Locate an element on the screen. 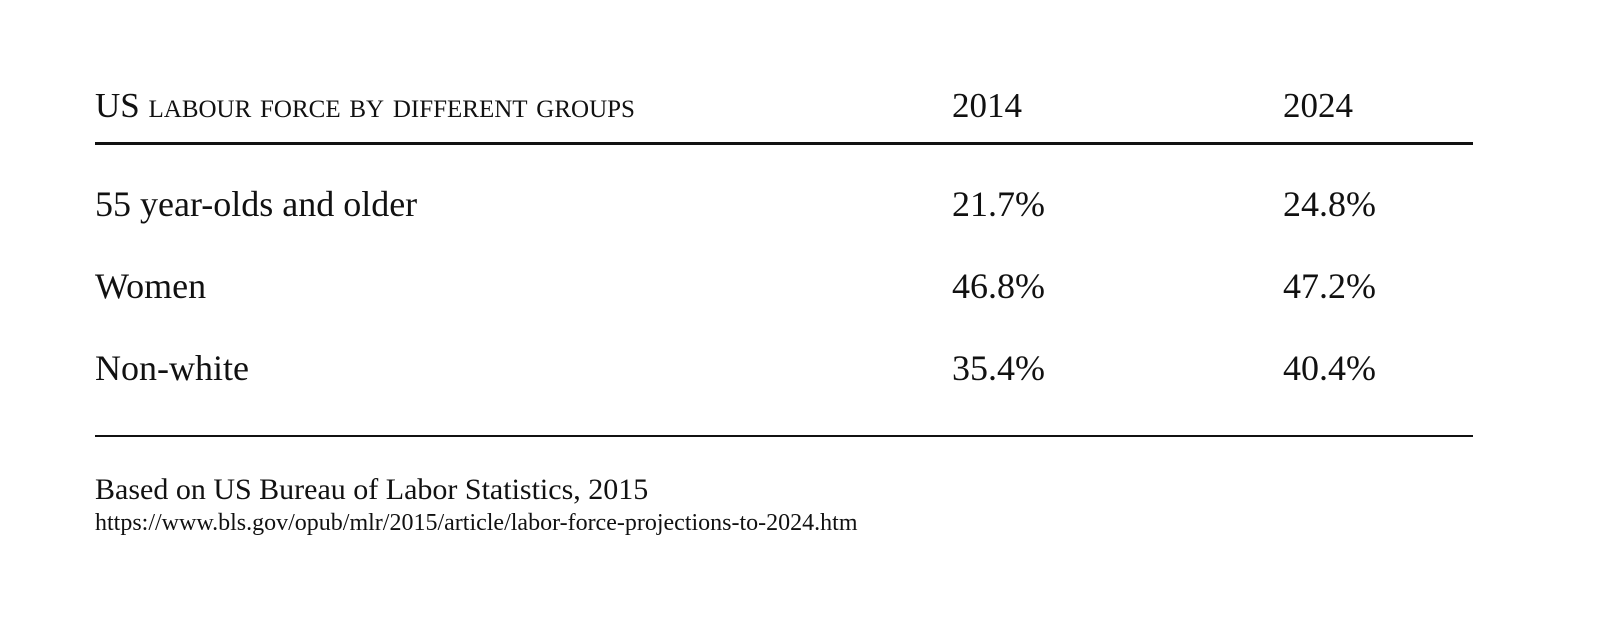  footer-rule is located at coordinates (784, 436).